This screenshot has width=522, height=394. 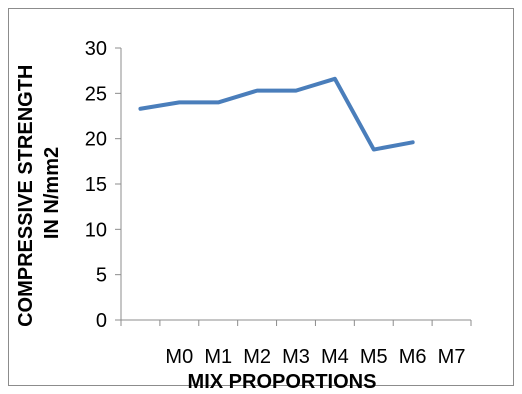 I want to click on y-axis-title-line-1: COMPRESSIVE STRENGTH, so click(x=26, y=196).